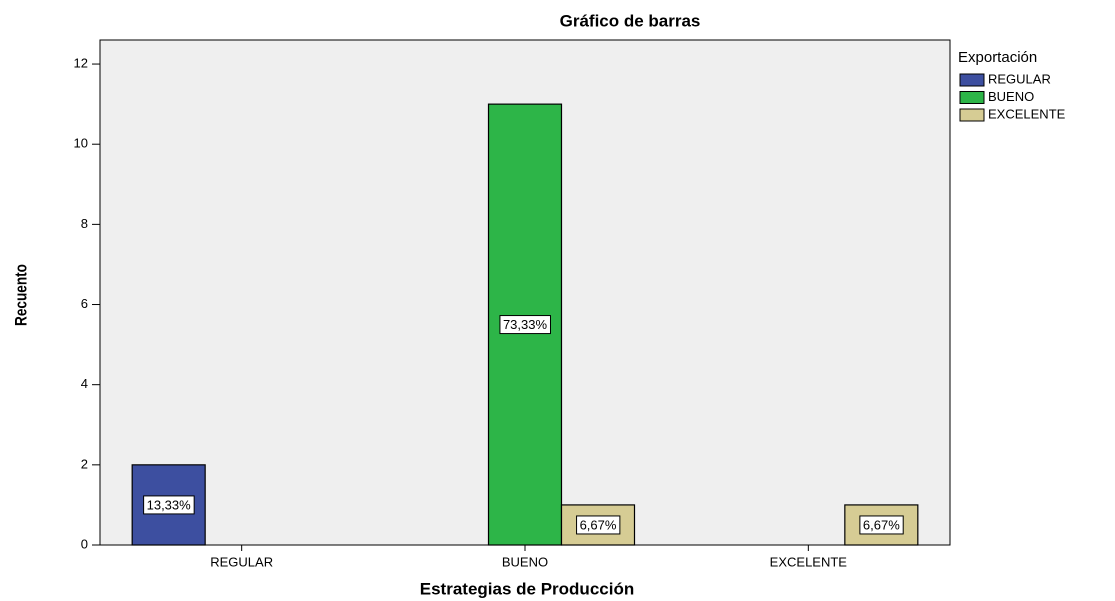 The width and height of the screenshot is (1115, 601). I want to click on y-tick-label: 12, so click(81, 62).